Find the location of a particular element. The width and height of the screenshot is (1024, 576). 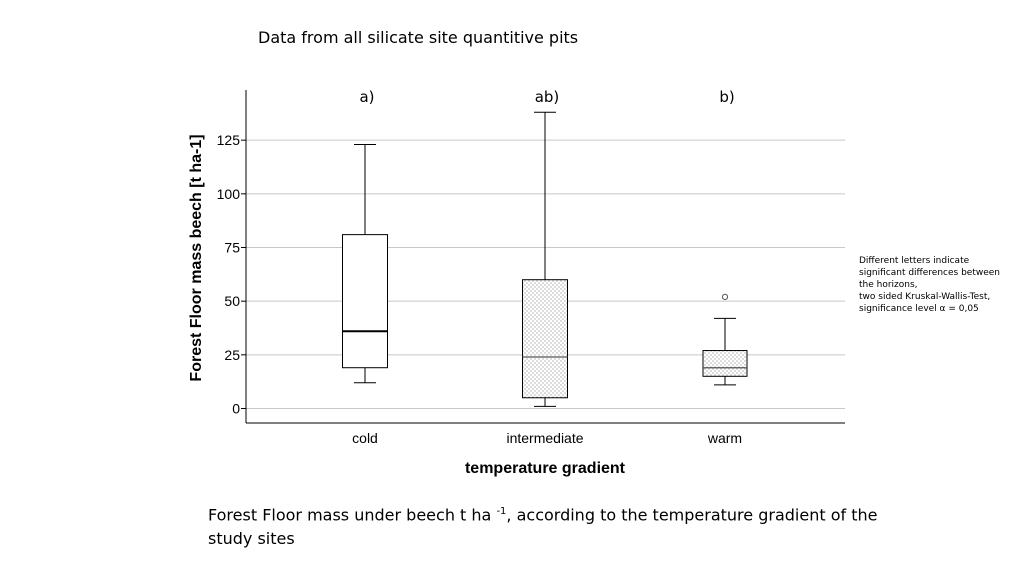

significance-letter: ab) is located at coordinates (547, 97).